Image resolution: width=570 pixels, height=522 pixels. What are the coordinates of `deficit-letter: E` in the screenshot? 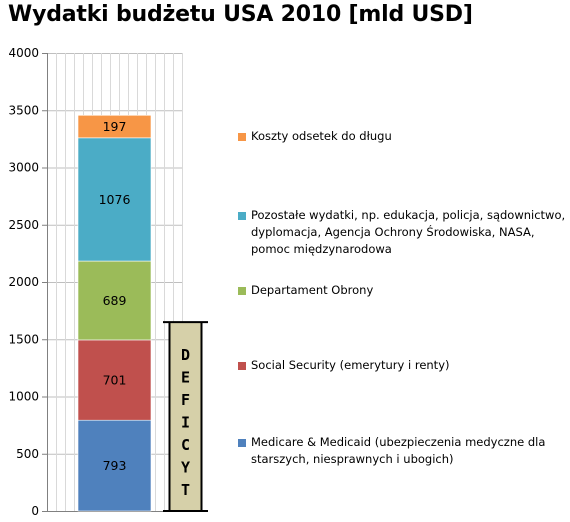 It's located at (185, 378).